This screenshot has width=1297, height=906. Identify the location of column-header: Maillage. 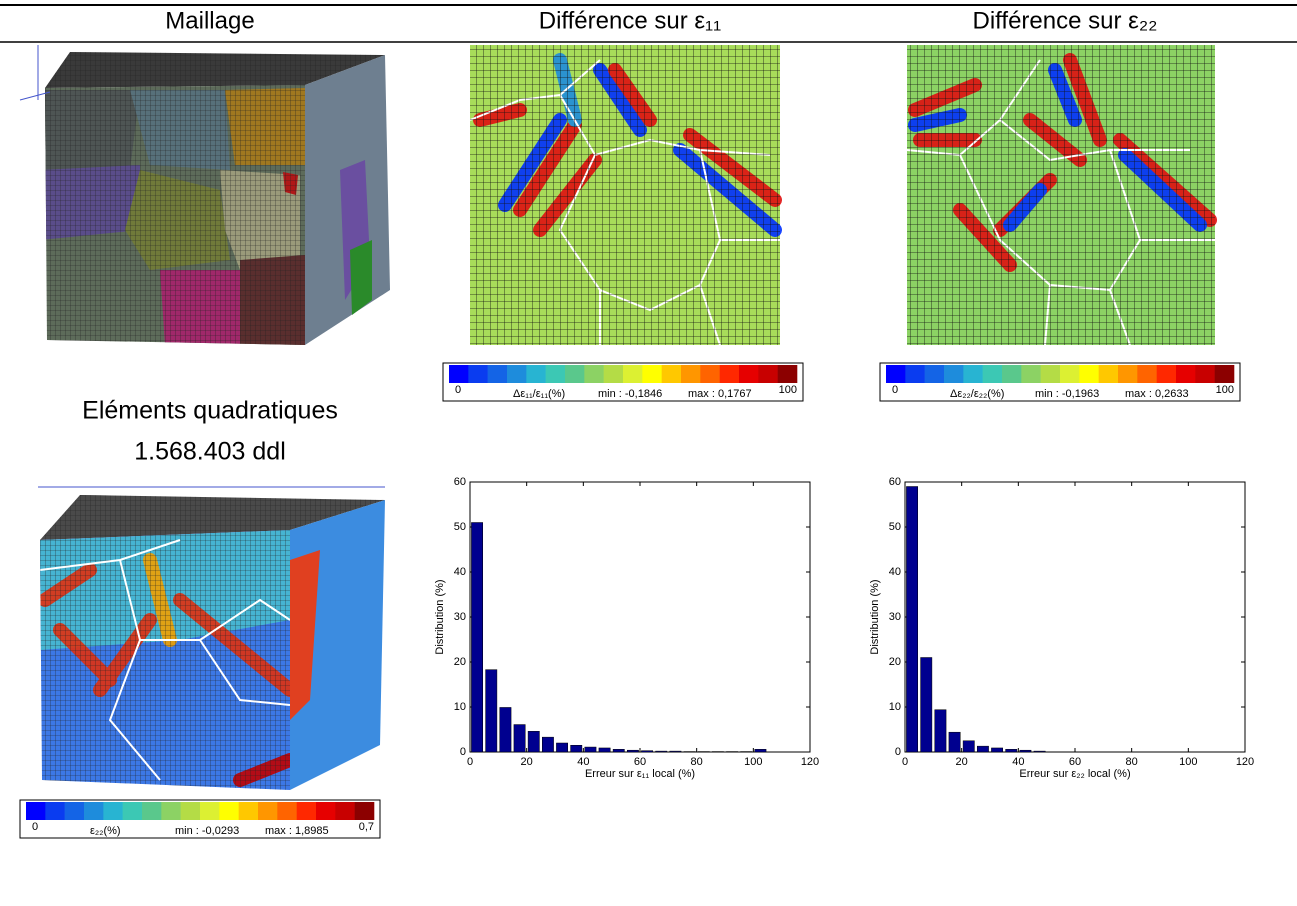
(209, 20).